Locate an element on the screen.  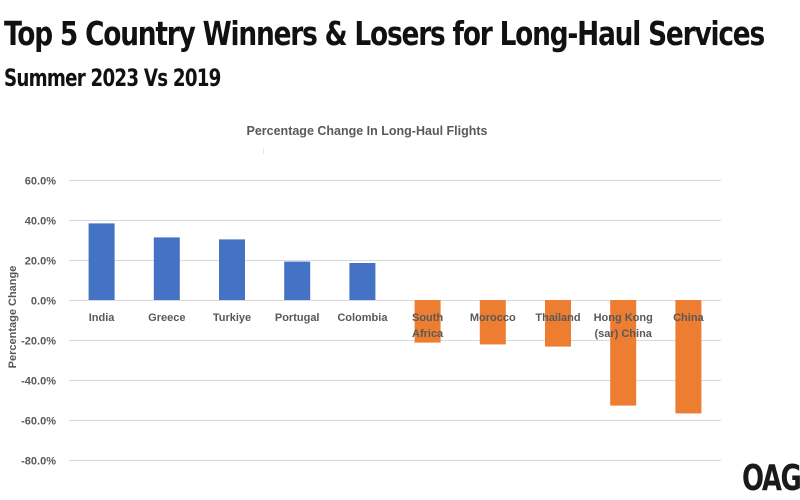
y-tick-label: 0.0% is located at coordinates (43, 302).